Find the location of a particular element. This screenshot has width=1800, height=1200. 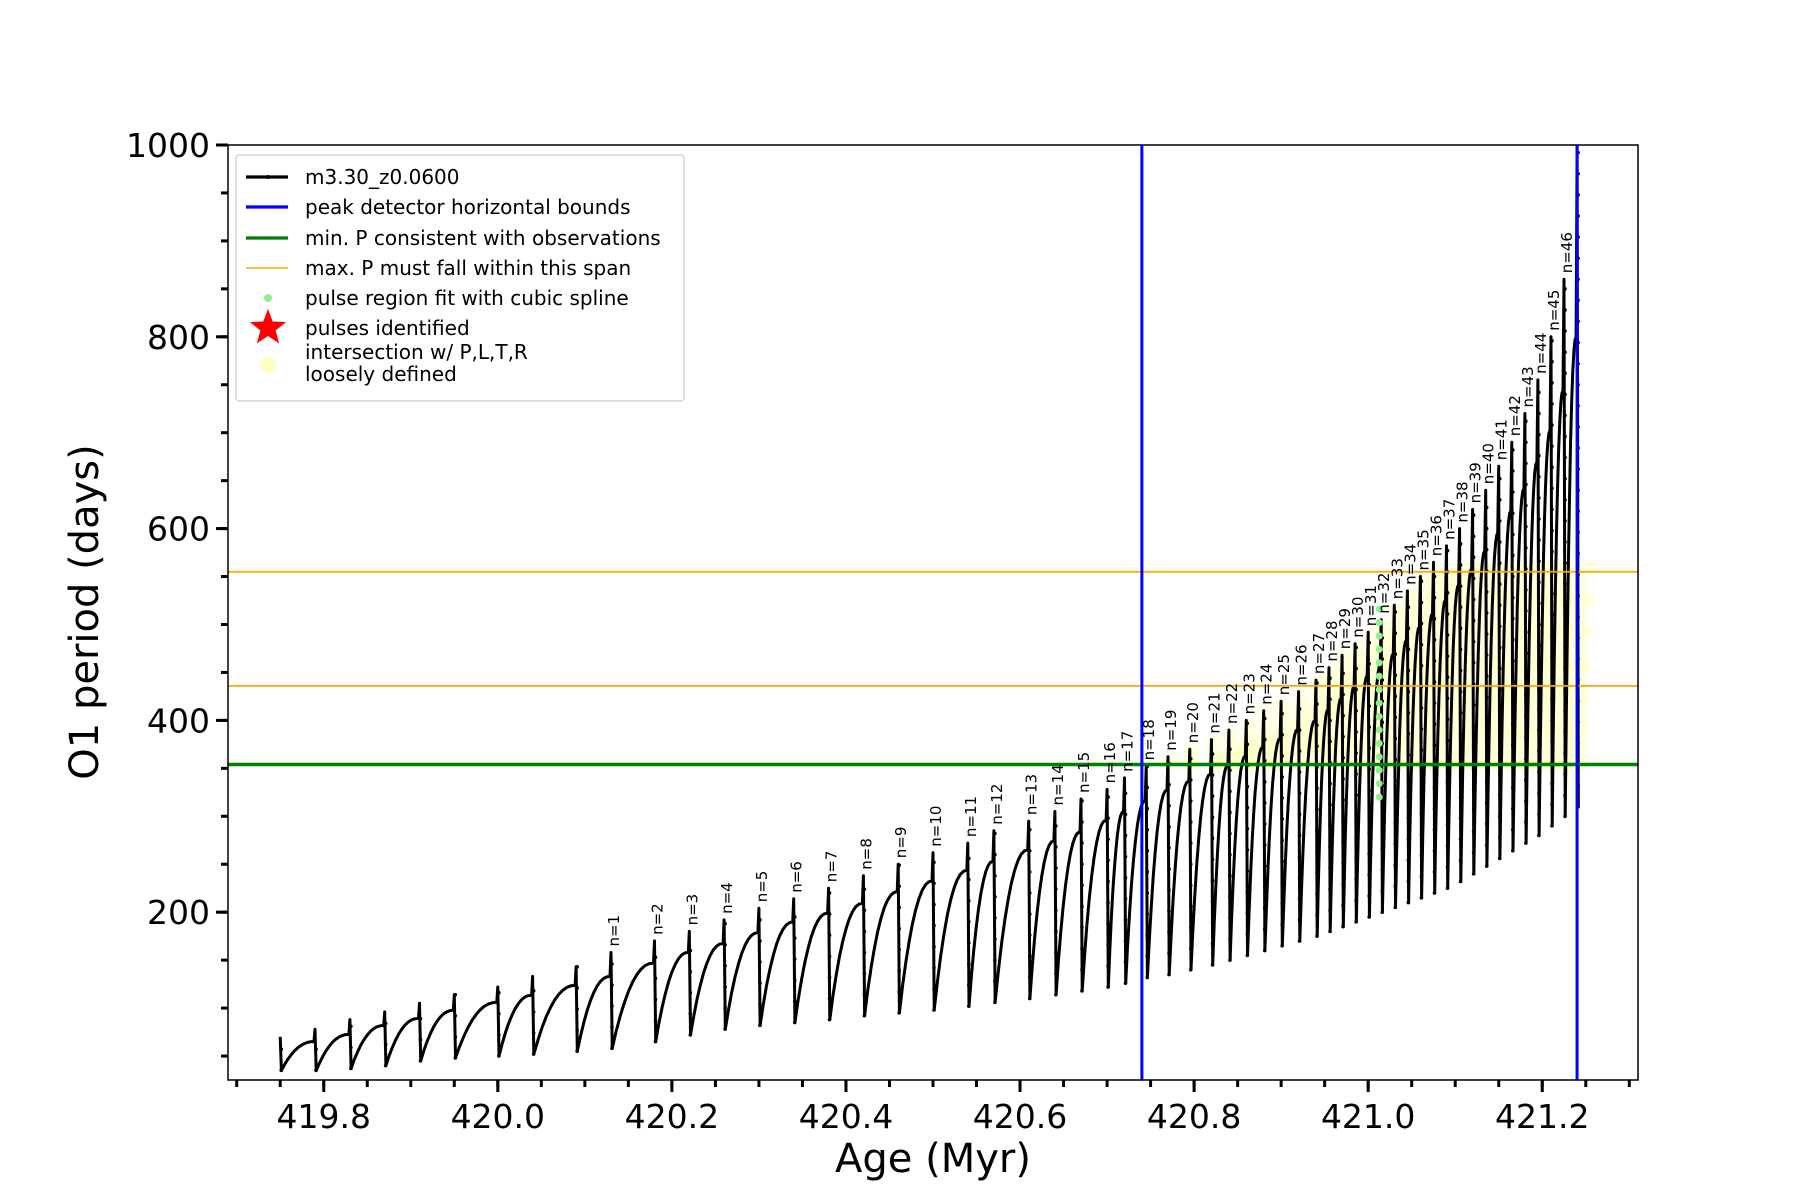

legend-label: peak detector horizontal bounds is located at coordinates (468, 207).